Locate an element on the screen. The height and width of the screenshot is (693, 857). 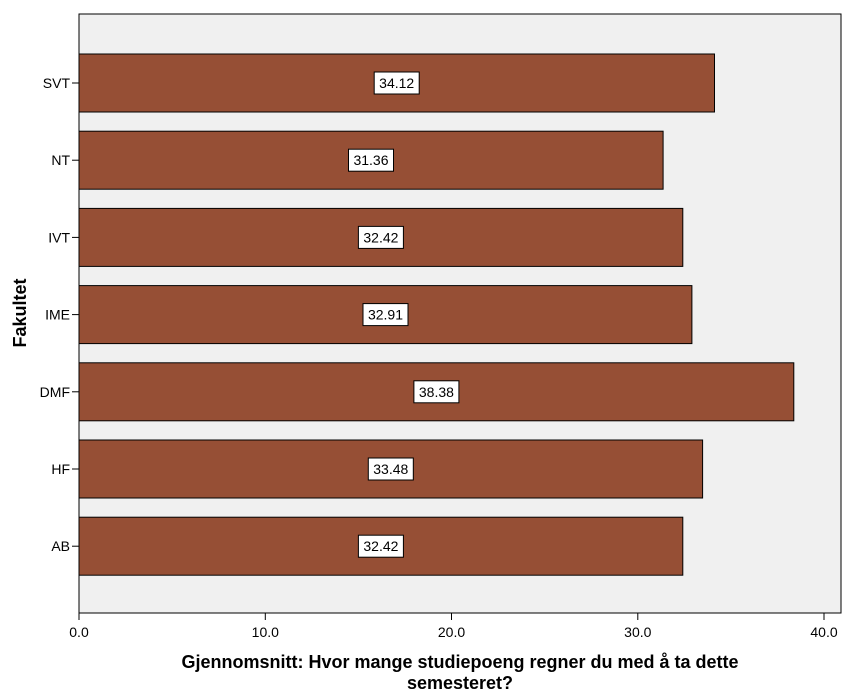
y-axis: SVT NT IVT IME DMF HF AB is located at coordinates (59, 314).